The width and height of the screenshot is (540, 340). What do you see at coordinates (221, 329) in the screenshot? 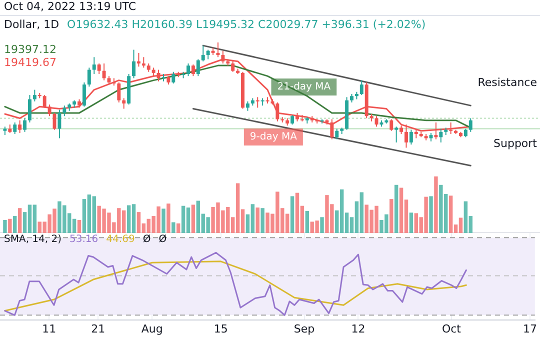
I see `x-tick-label: 15` at bounding box center [221, 329].